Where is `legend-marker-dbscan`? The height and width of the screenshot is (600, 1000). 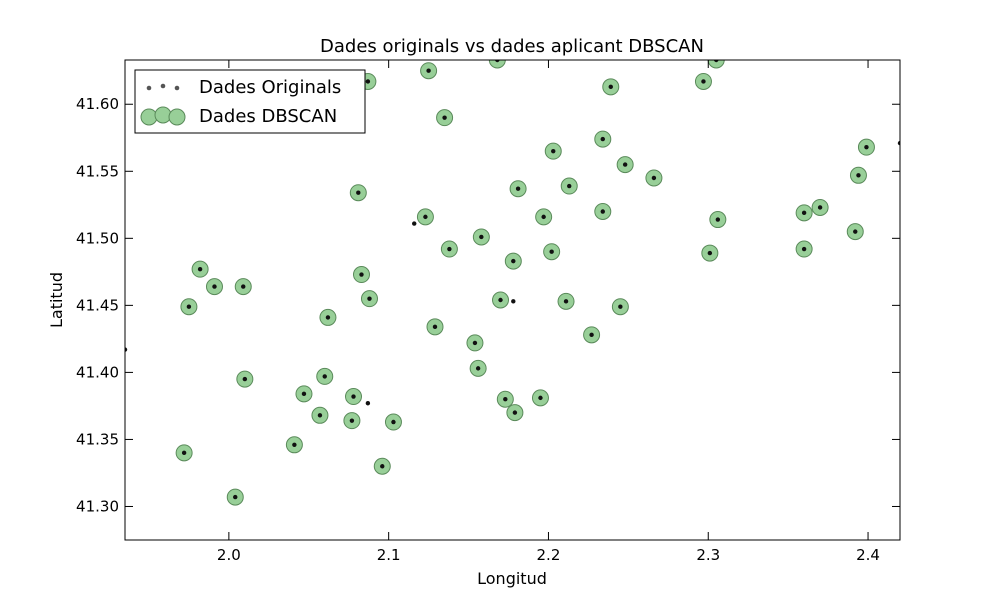 legend-marker-dbscan is located at coordinates (163, 116).